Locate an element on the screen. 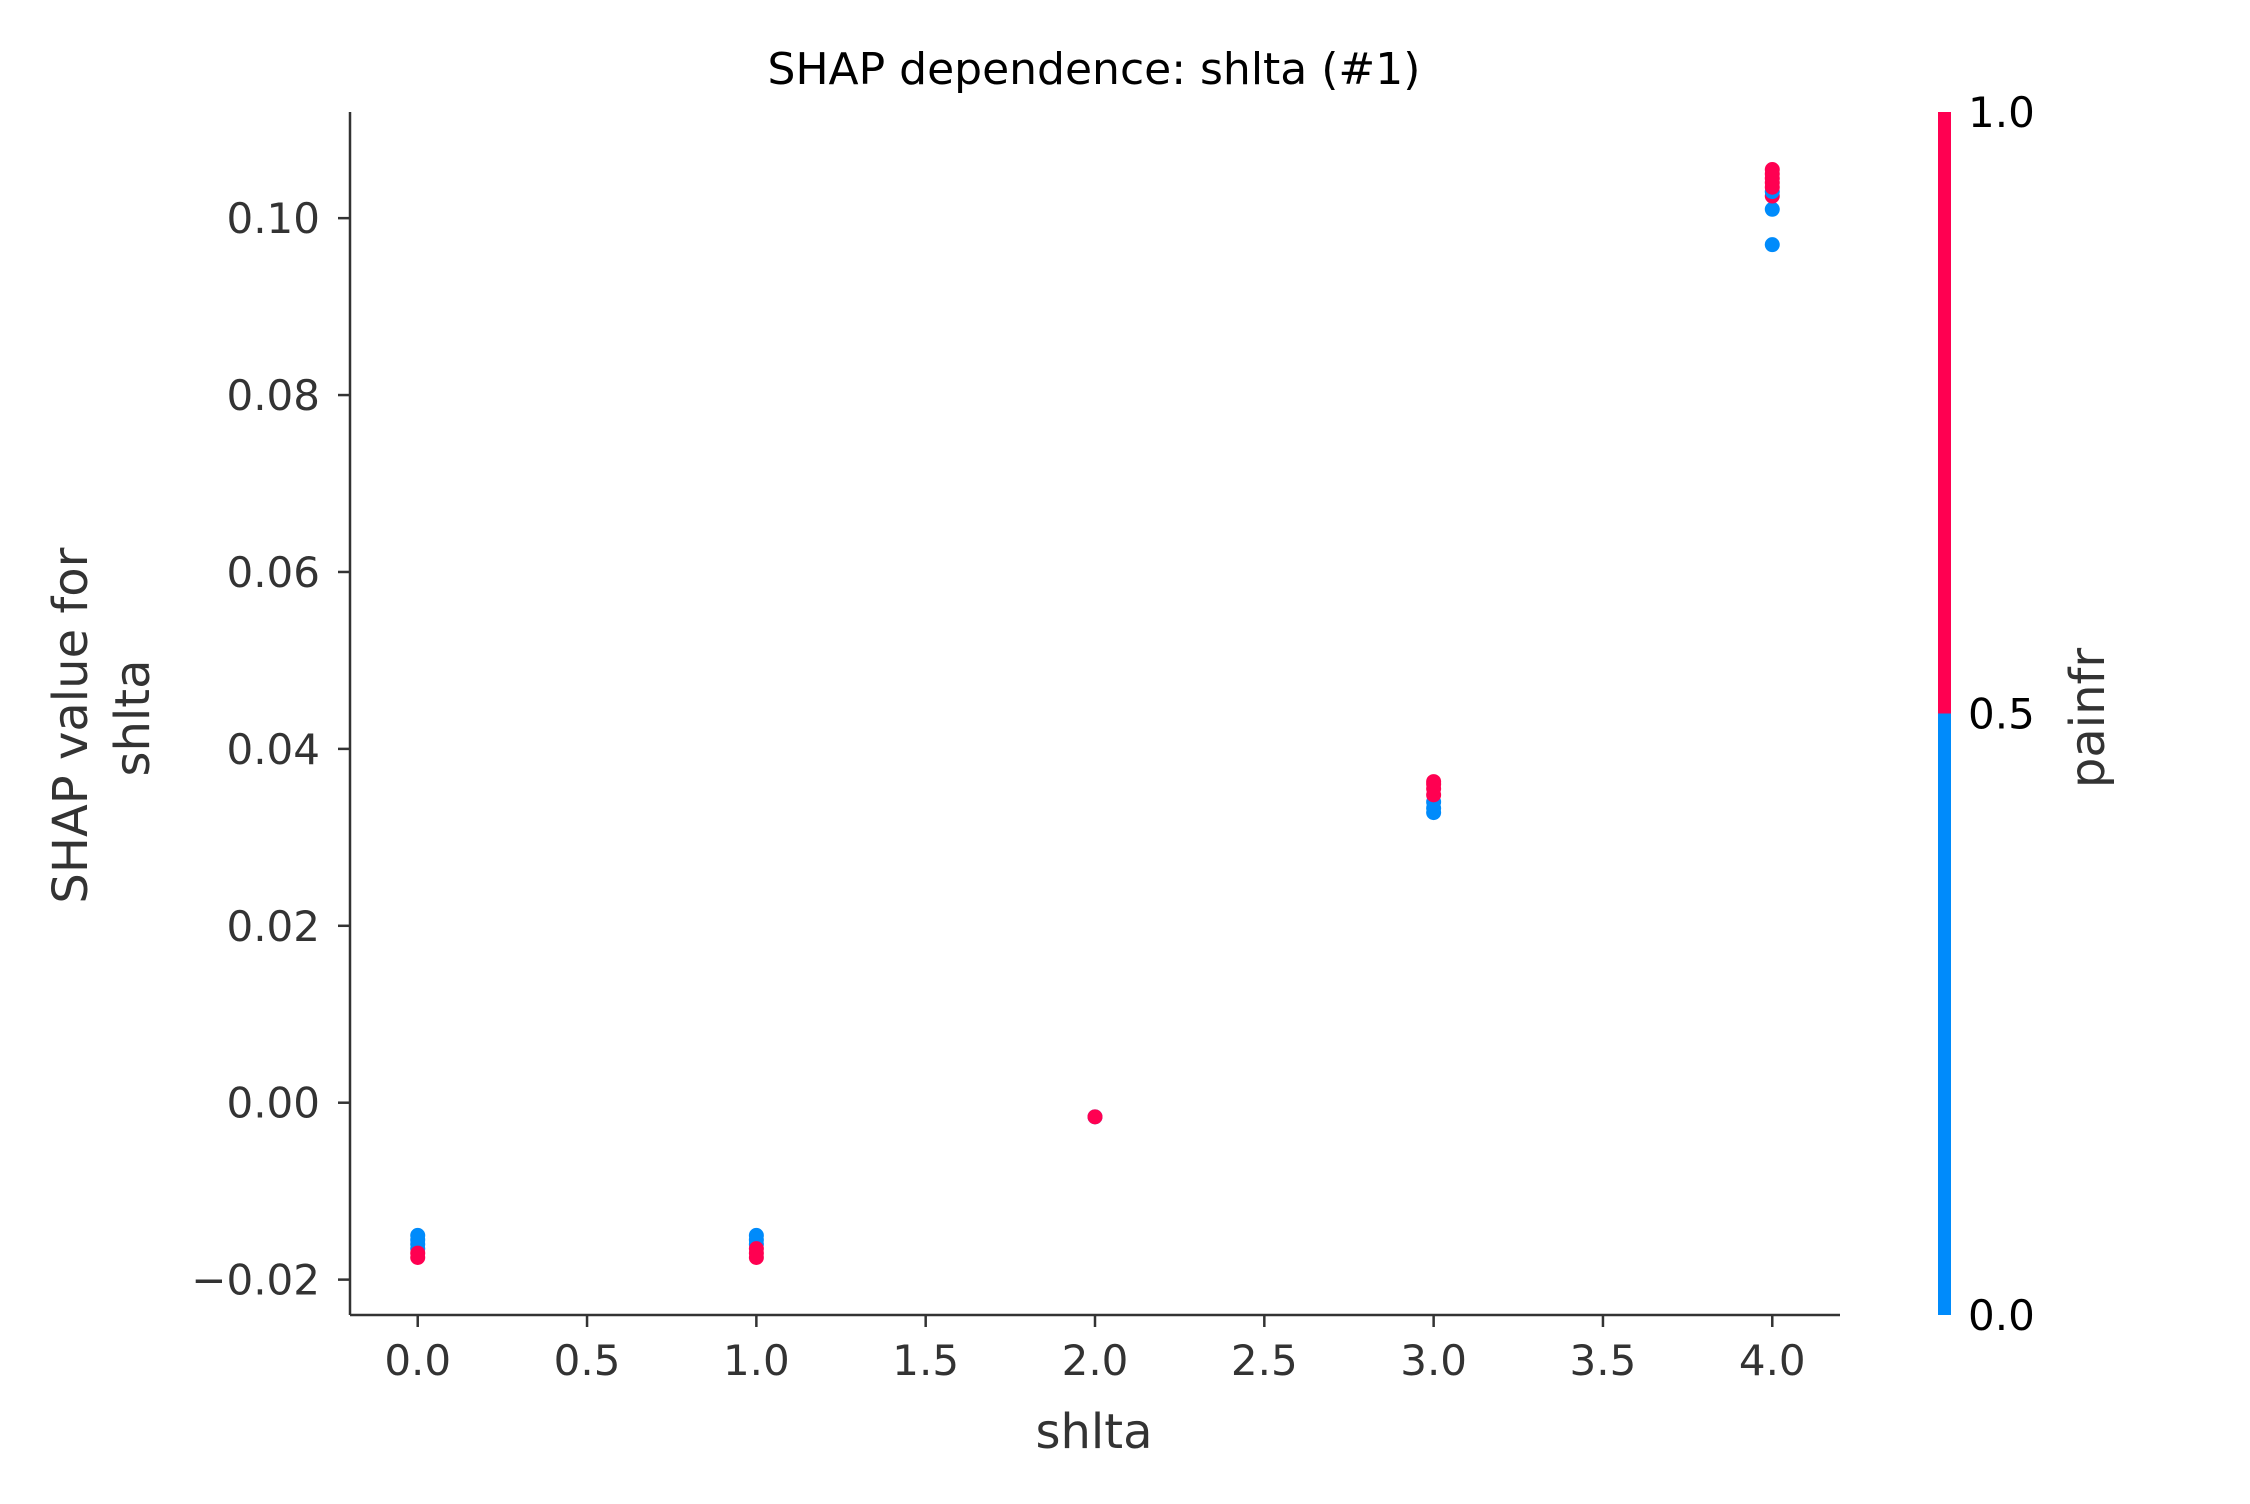  x-tick-label: 2.0 is located at coordinates (1095, 1360).